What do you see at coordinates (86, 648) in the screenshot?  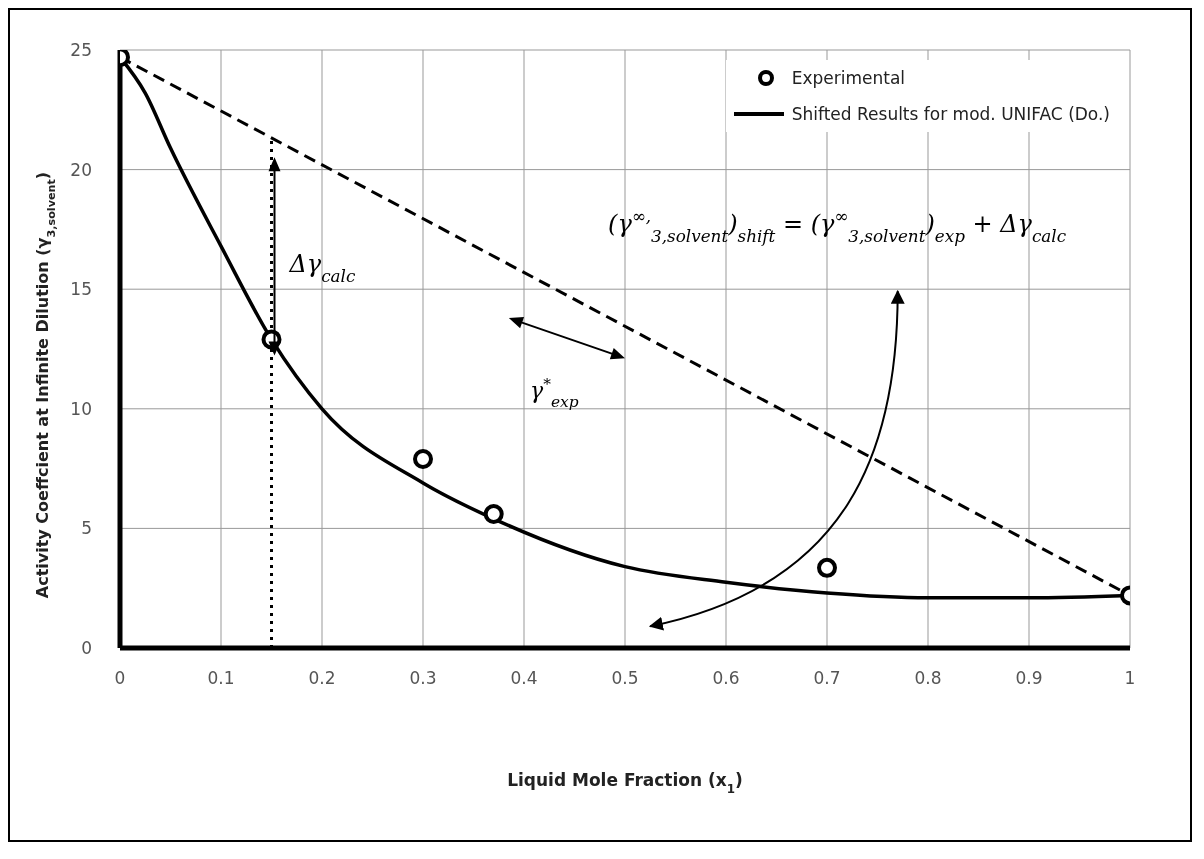 I see `y-tick-label: 0` at bounding box center [86, 648].